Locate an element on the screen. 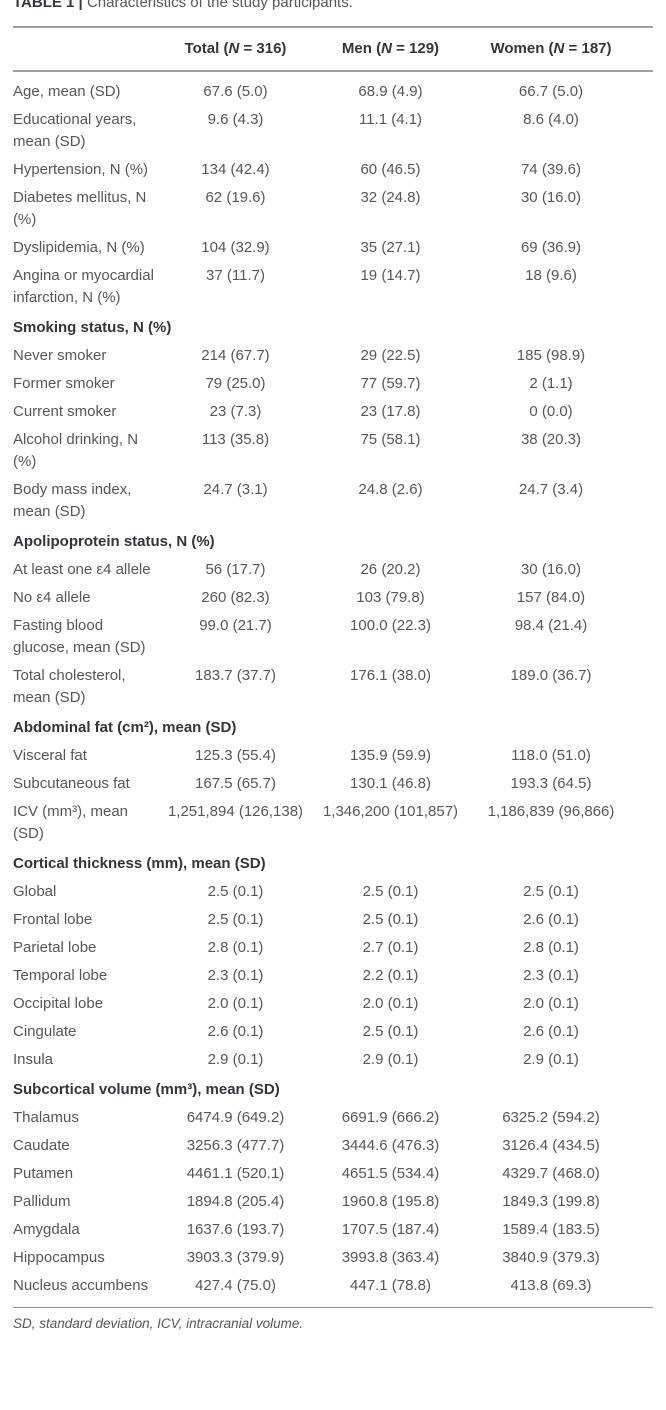 This screenshot has height=1410, width=666. cell-value-men: 1,346,200 (101,857) is located at coordinates (390, 811).